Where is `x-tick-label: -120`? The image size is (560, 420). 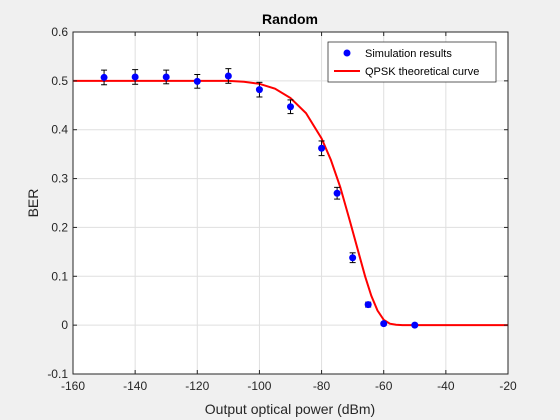 x-tick-label: -120 is located at coordinates (197, 386).